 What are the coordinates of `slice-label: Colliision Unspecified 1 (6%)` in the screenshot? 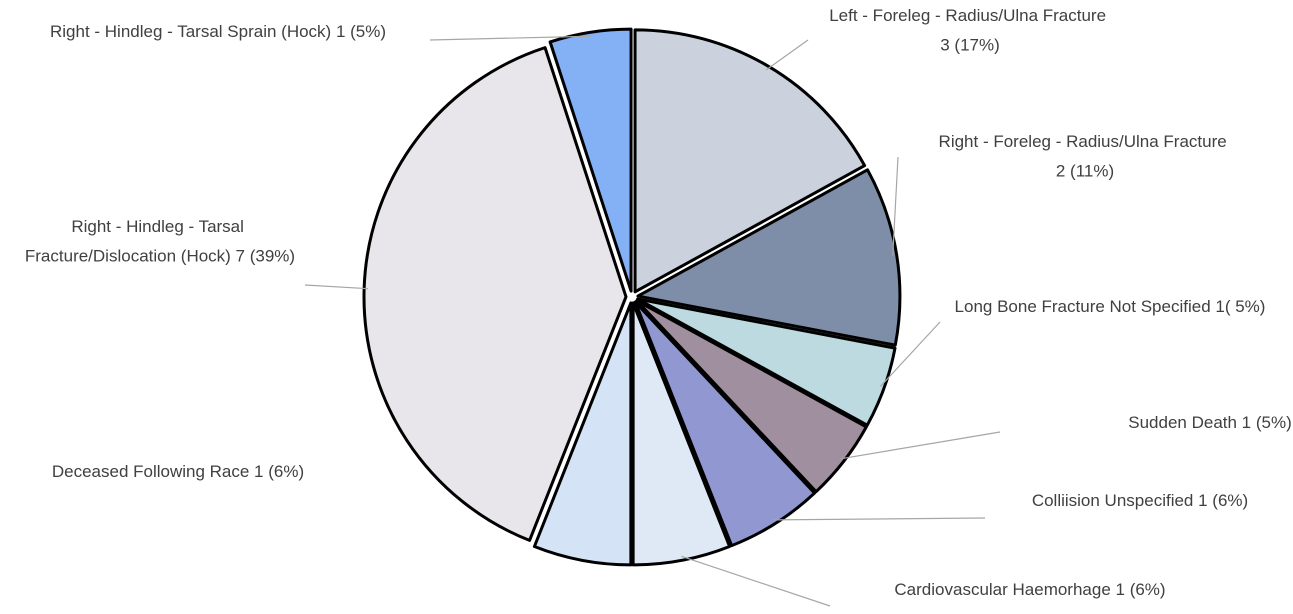 It's located at (1140, 500).